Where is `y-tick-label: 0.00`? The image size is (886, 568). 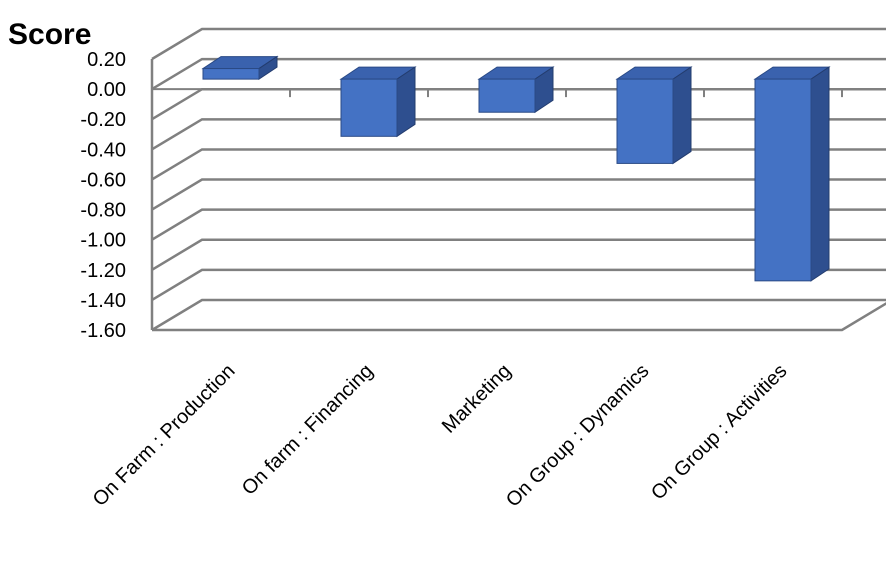 y-tick-label: 0.00 is located at coordinates (106, 90).